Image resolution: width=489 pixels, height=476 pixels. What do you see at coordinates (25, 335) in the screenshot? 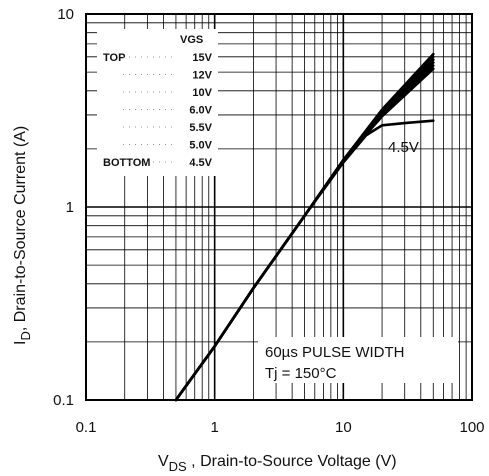
I see `y-axis-label-subscript: D` at bounding box center [25, 335].